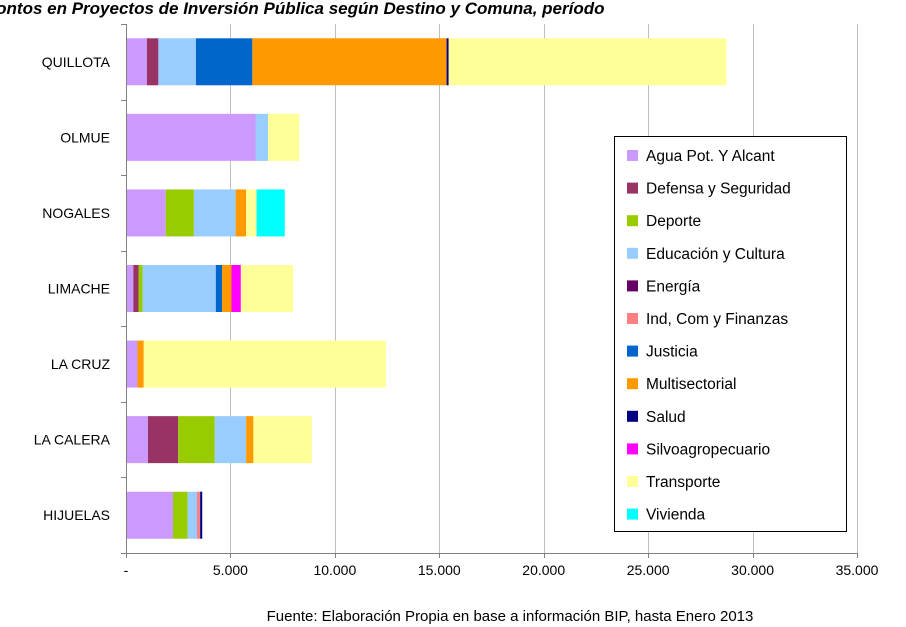 This screenshot has height=627, width=906. Describe the element at coordinates (710, 156) in the screenshot. I see `legend-label: Agua Pot. Y Alcant` at that location.